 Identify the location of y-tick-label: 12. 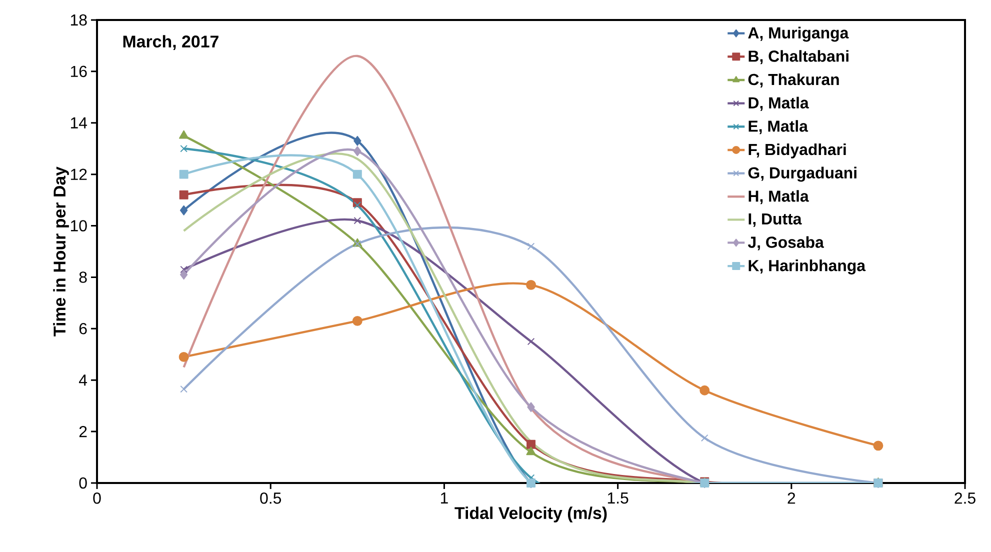
(78, 174).